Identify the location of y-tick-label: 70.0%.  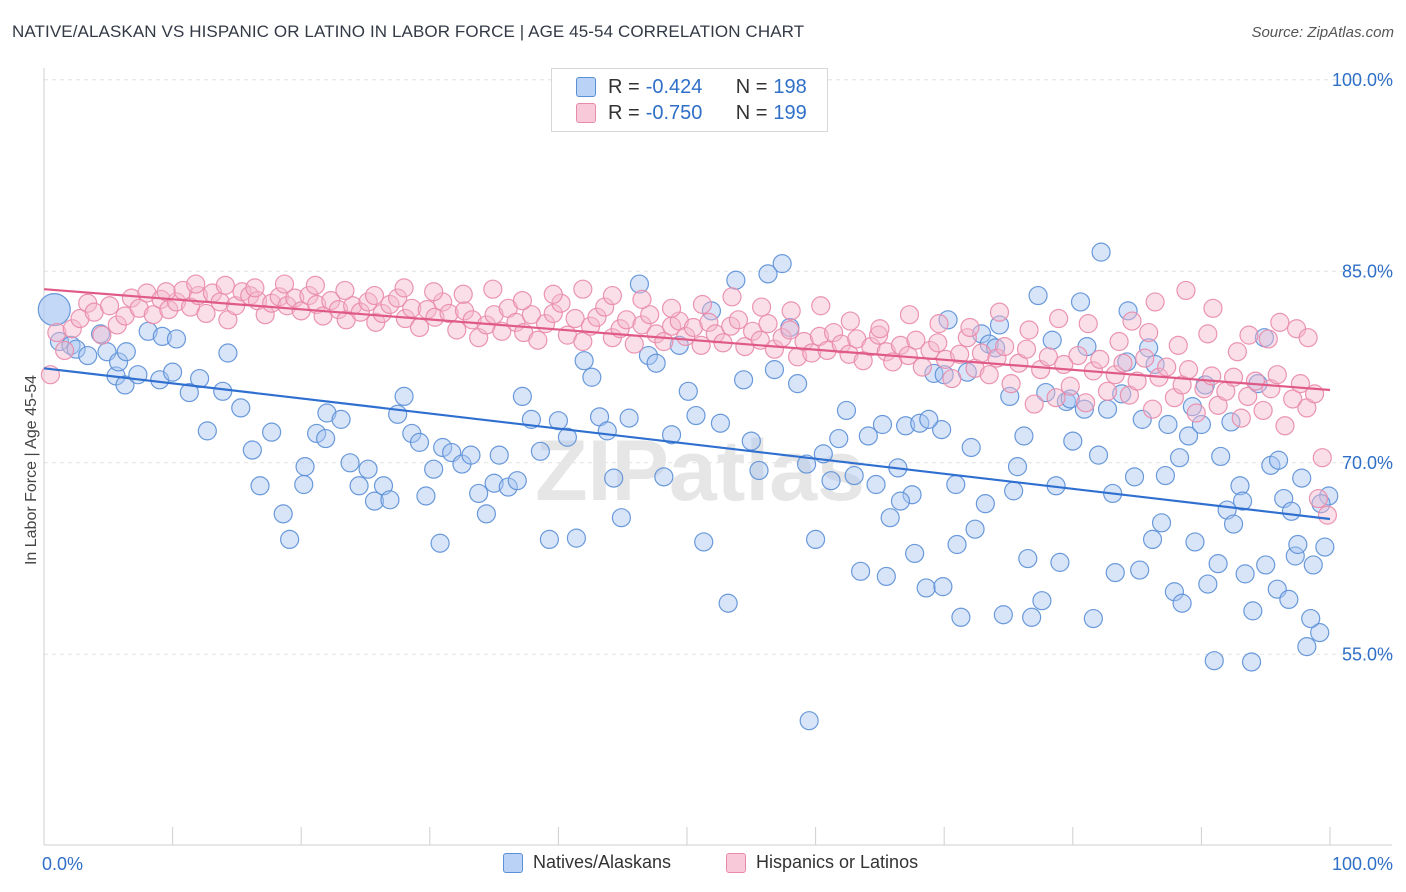
(1367, 463).